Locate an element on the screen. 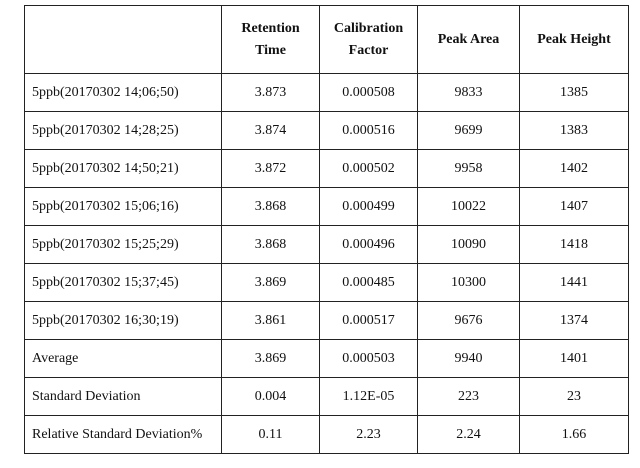 The height and width of the screenshot is (468, 640). table-cell: 1385 is located at coordinates (574, 92).